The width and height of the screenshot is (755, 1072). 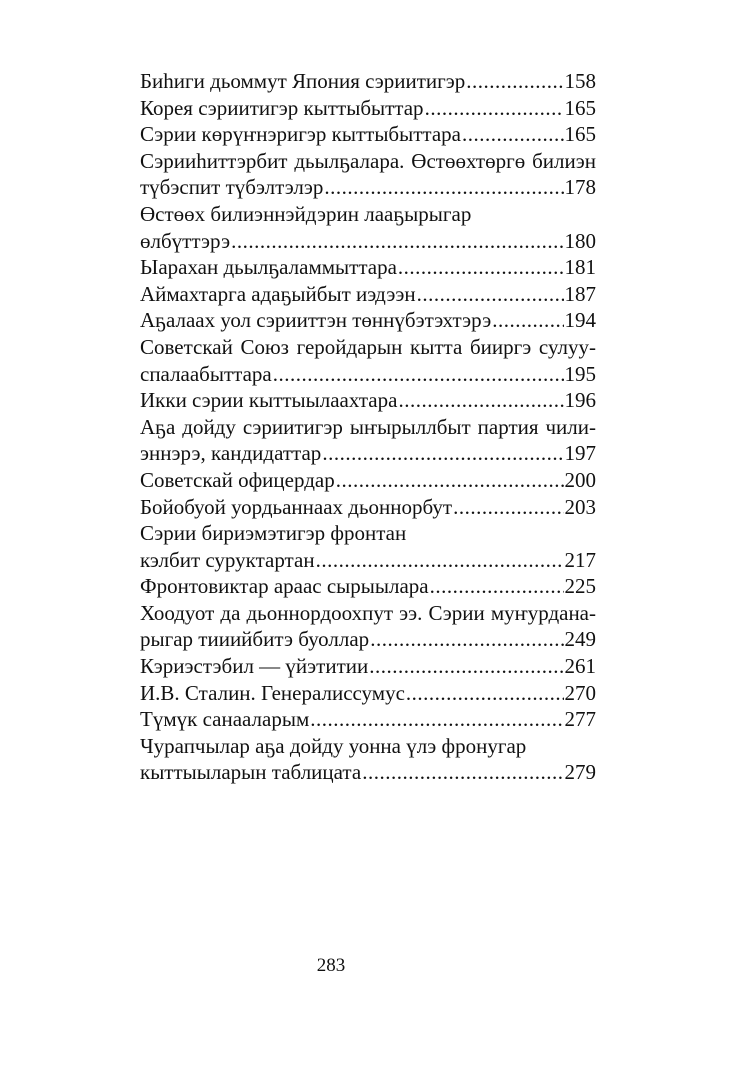 I want to click on toc-entry-final-line: Аймахтарга адаҕыйбыт иэдээн 187, so click(x=368, y=294).